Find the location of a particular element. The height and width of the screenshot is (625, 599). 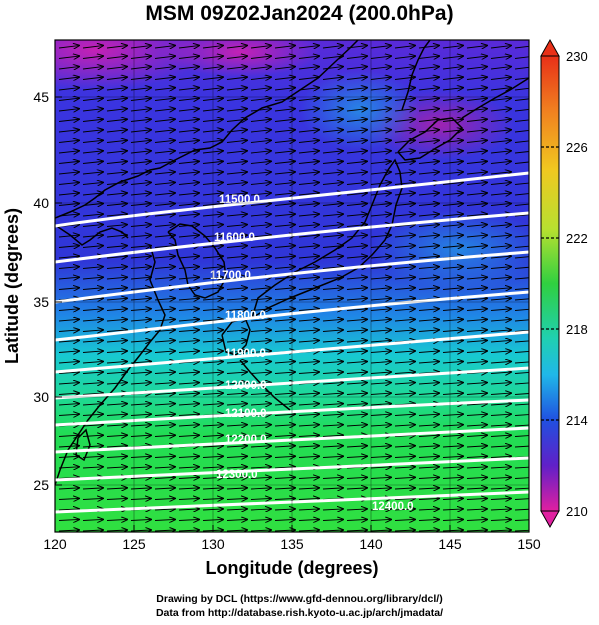

colorbar-label: 222 is located at coordinates (577, 238).